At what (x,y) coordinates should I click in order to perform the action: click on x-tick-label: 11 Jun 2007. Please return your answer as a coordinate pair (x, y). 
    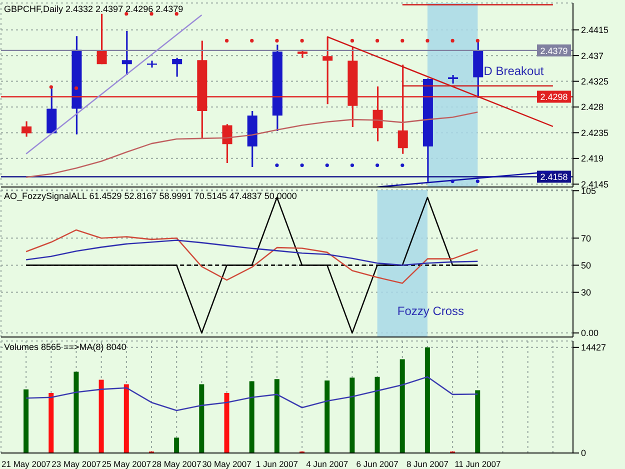
    Looking at the image, I should click on (478, 464).